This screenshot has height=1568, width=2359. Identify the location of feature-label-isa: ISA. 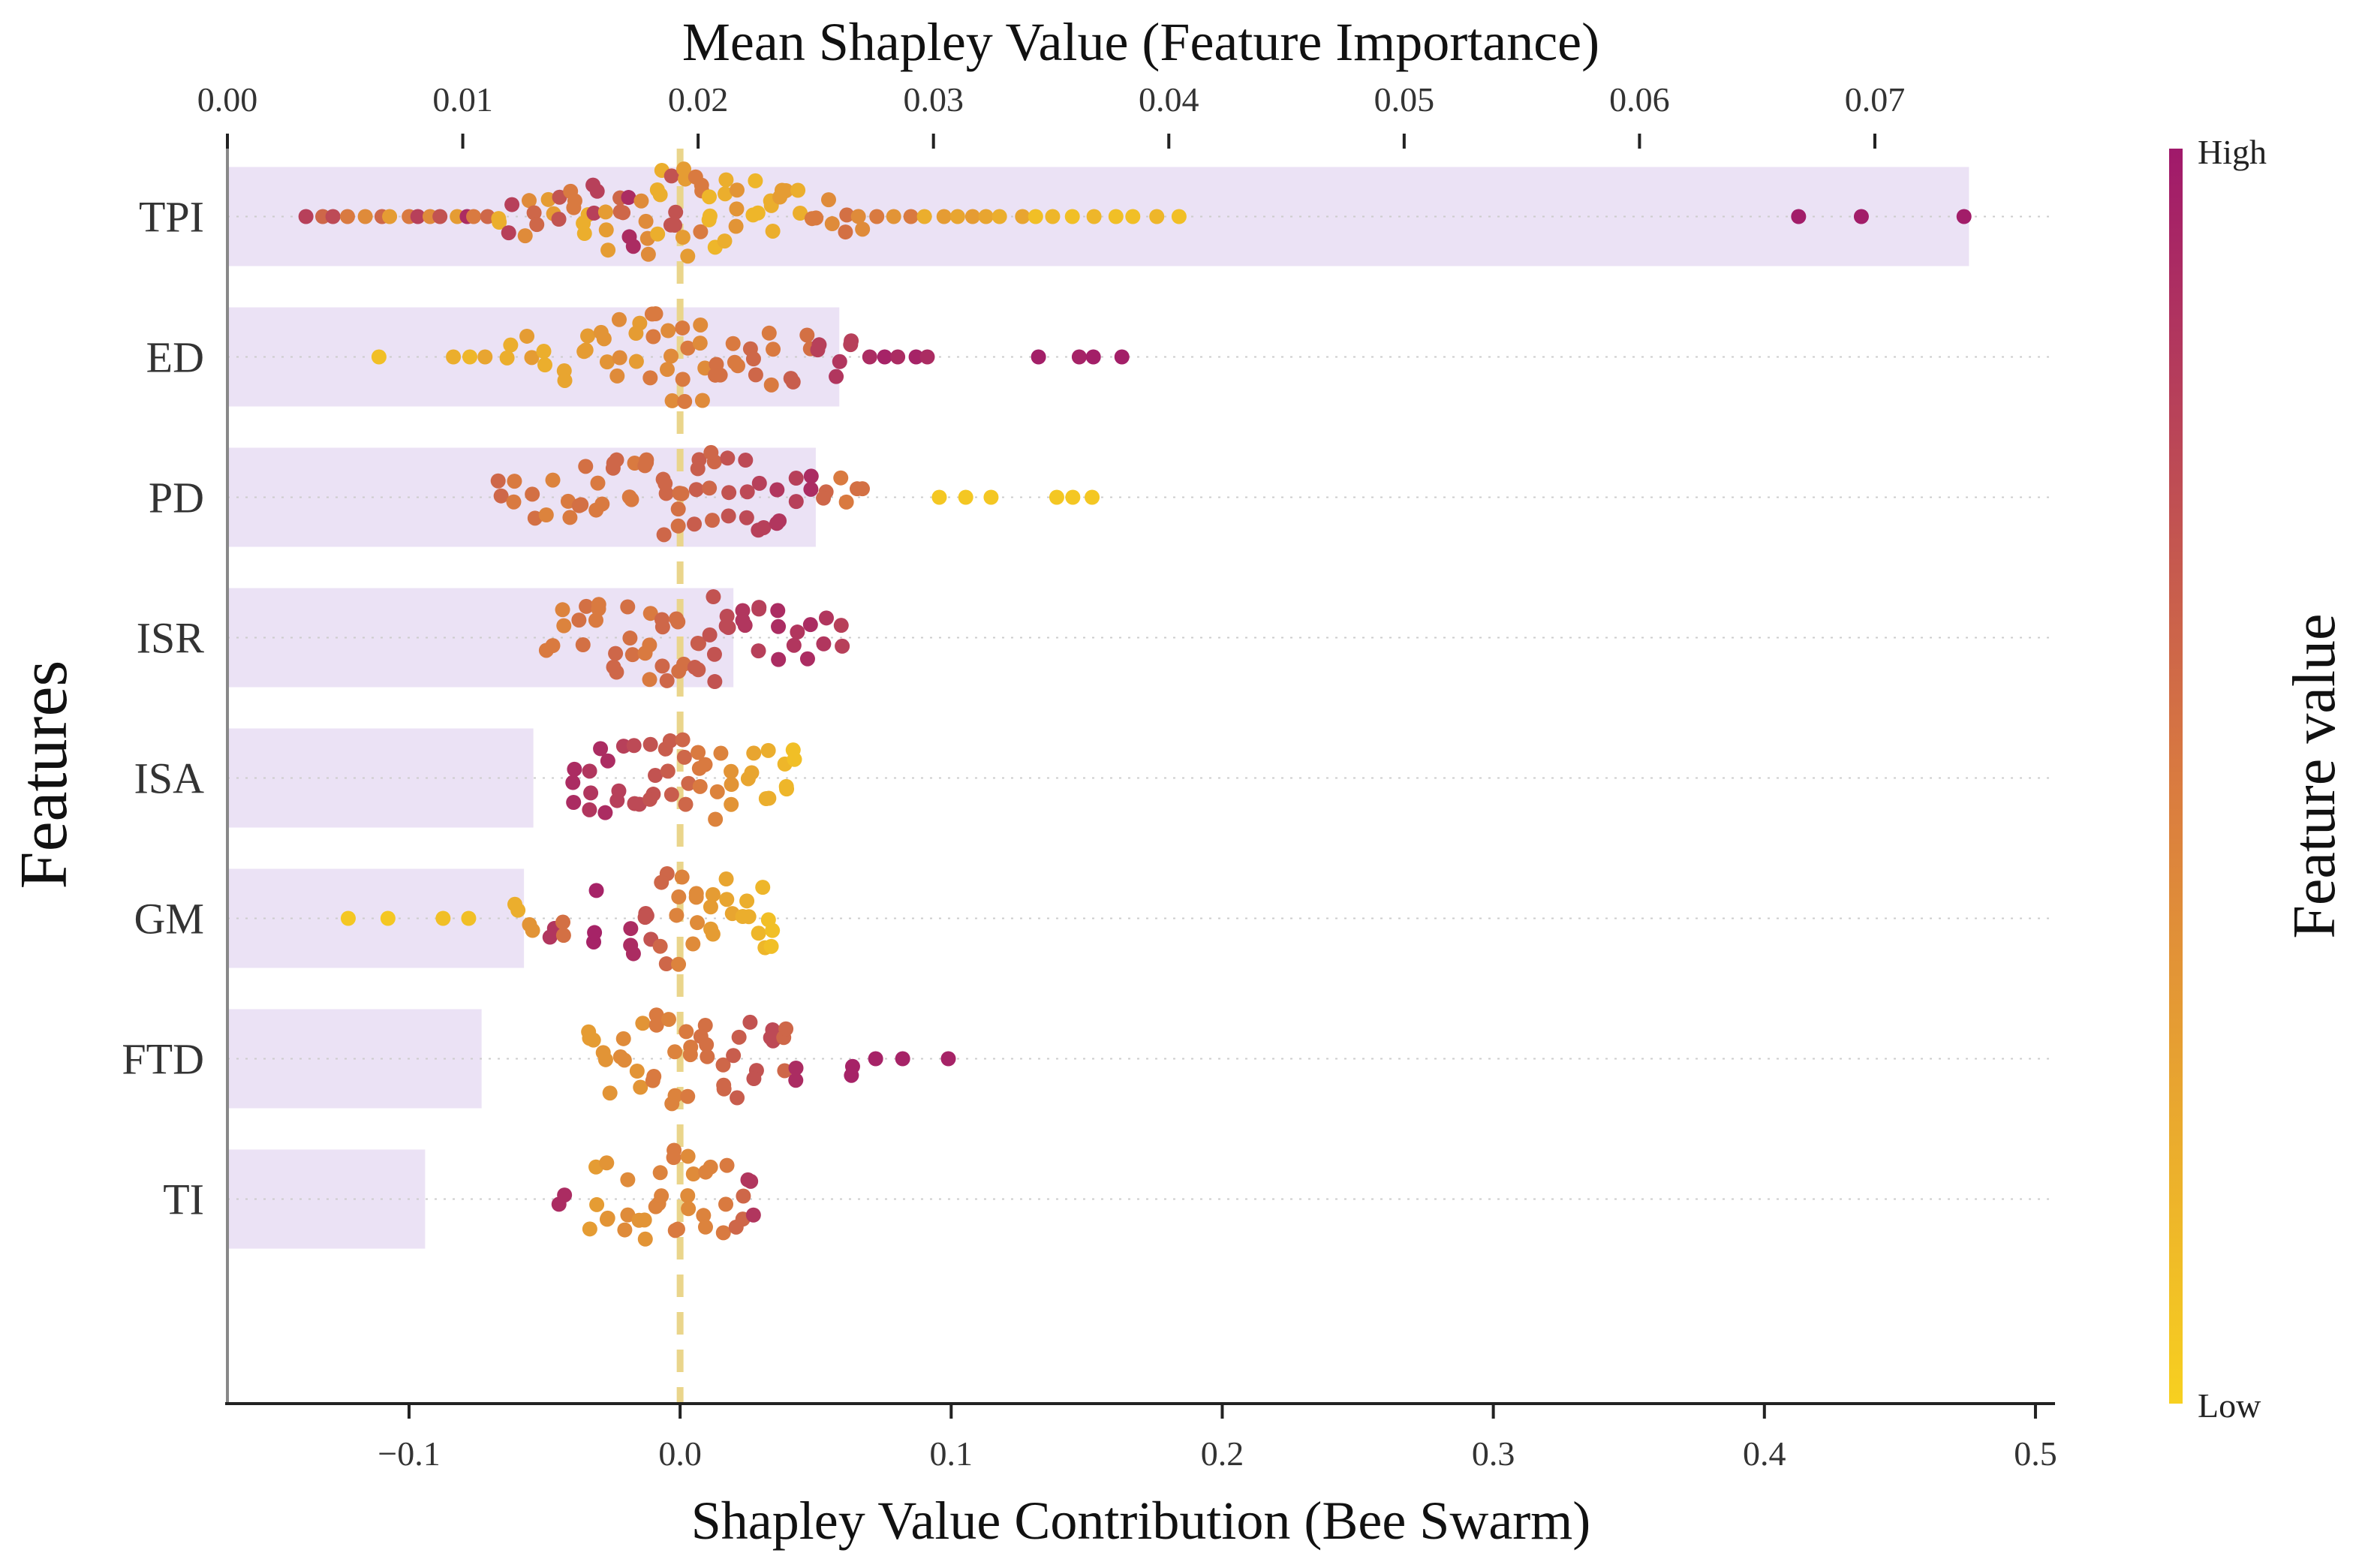
(169, 778).